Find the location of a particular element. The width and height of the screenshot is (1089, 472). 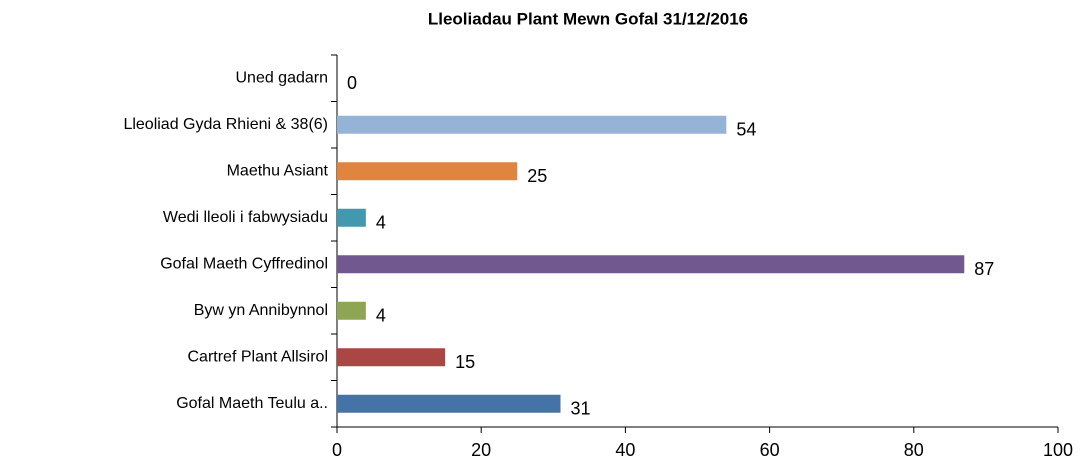

chart-title: Lleoliadau Plant Mewn Gofal 31/12/2016 is located at coordinates (588, 18).